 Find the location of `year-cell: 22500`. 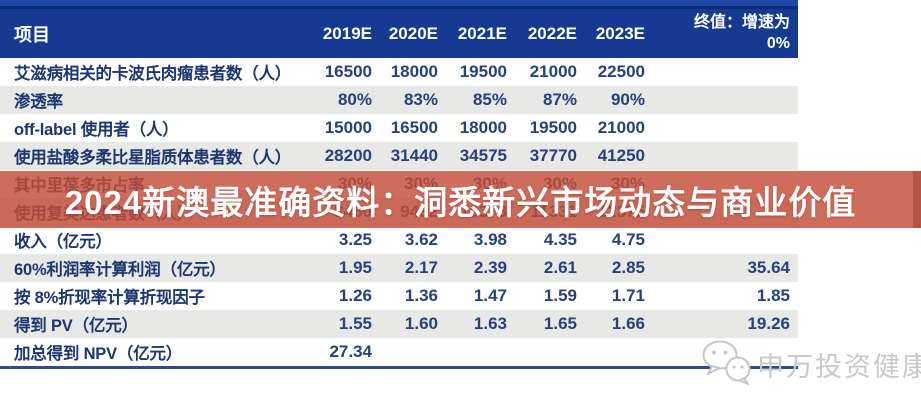

year-cell: 22500 is located at coordinates (621, 71).